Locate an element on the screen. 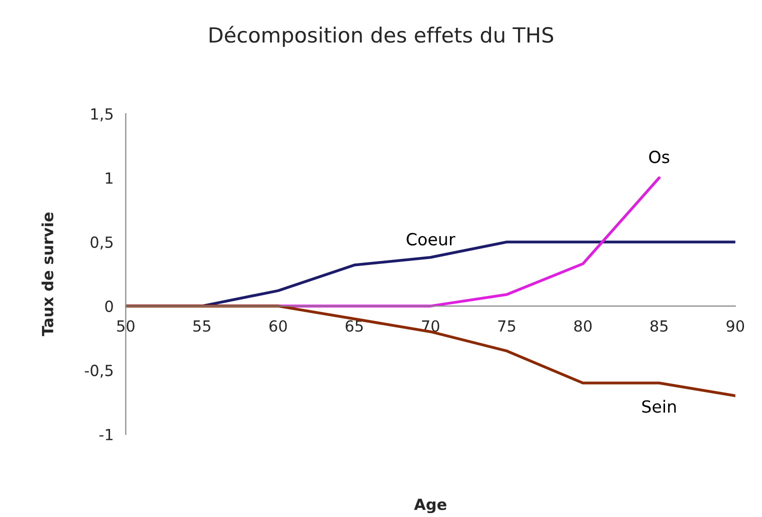 This screenshot has width=762, height=517. x-tick-label: 75 is located at coordinates (507, 326).